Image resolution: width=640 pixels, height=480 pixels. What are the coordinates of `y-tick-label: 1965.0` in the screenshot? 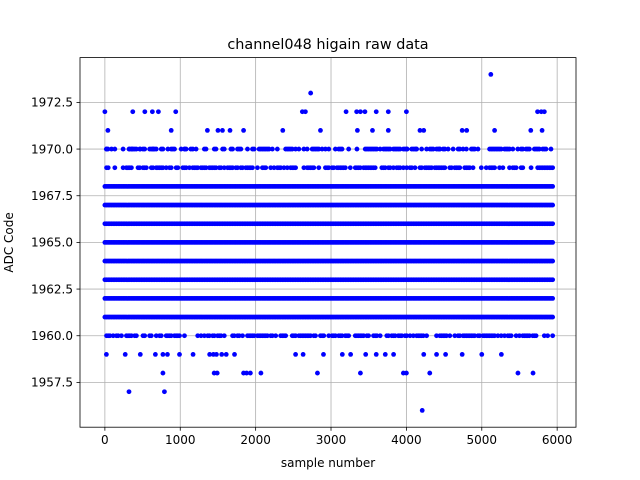 It's located at (52, 243).